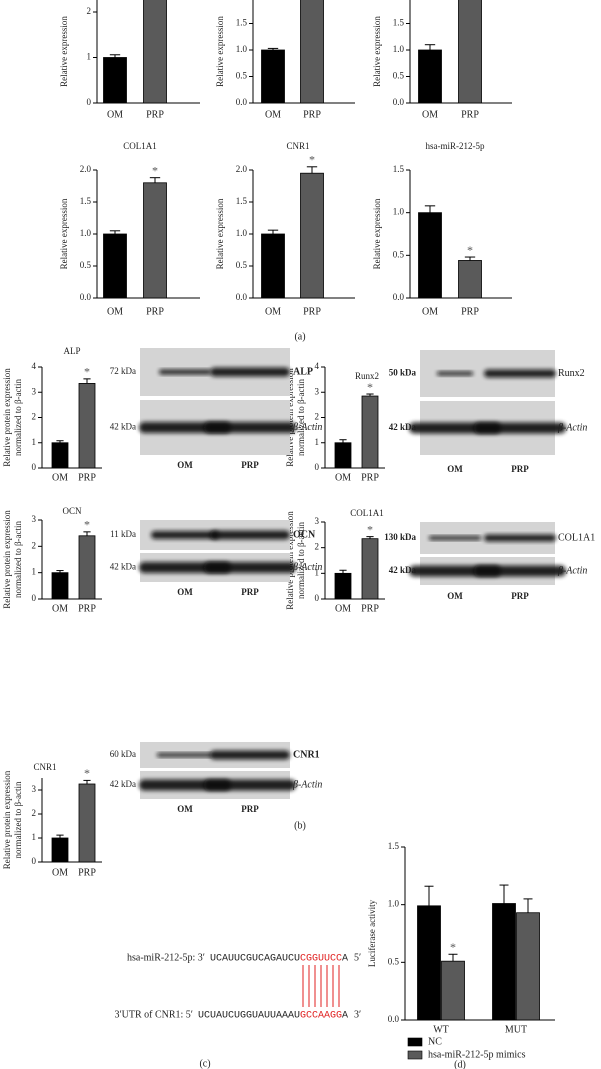 The width and height of the screenshot is (601, 1069). I want to click on panel-label: (d), so click(460, 1064).